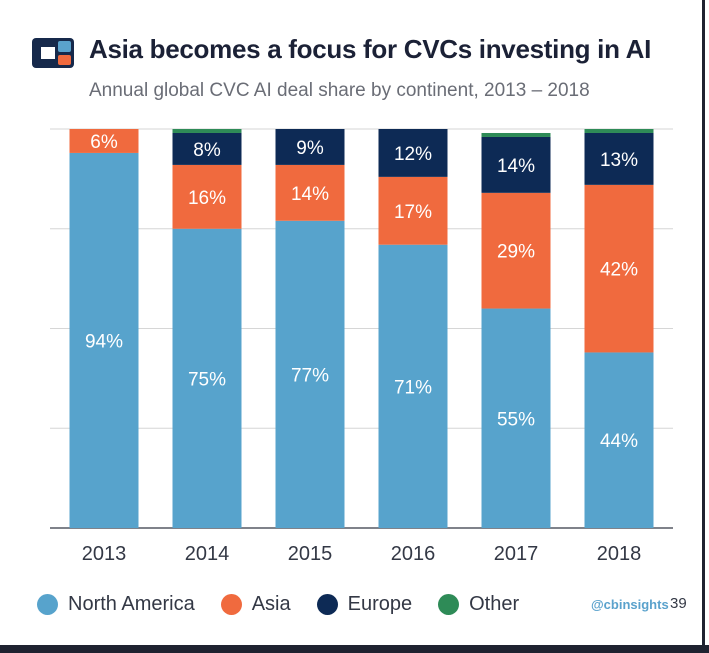 This screenshot has height=653, width=709. I want to click on chart-legend: North America Asia Europe Other, so click(291, 604).